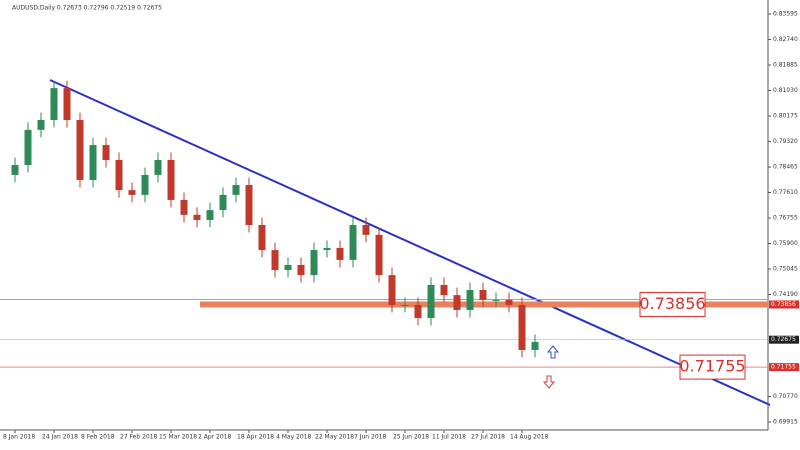 This screenshot has width=800, height=450. What do you see at coordinates (785, 192) in the screenshot?
I see `y-tick-label: 0.77610` at bounding box center [785, 192].